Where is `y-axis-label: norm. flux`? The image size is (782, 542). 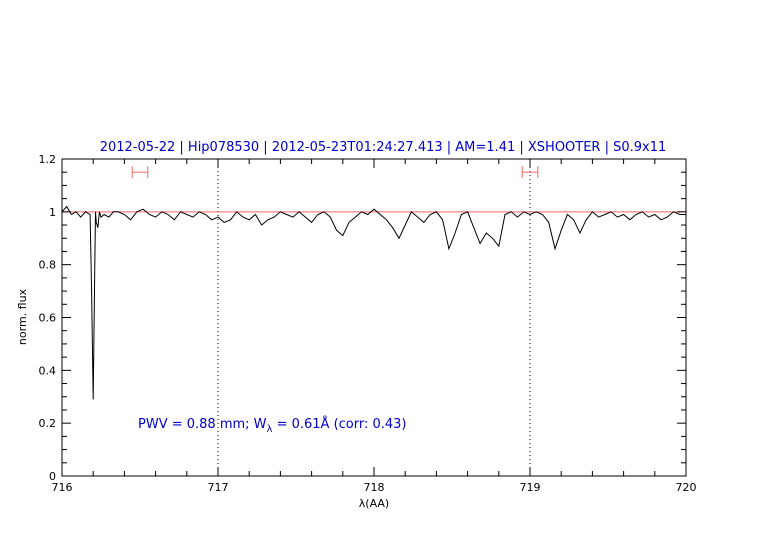 y-axis-label: norm. flux is located at coordinates (22, 316).